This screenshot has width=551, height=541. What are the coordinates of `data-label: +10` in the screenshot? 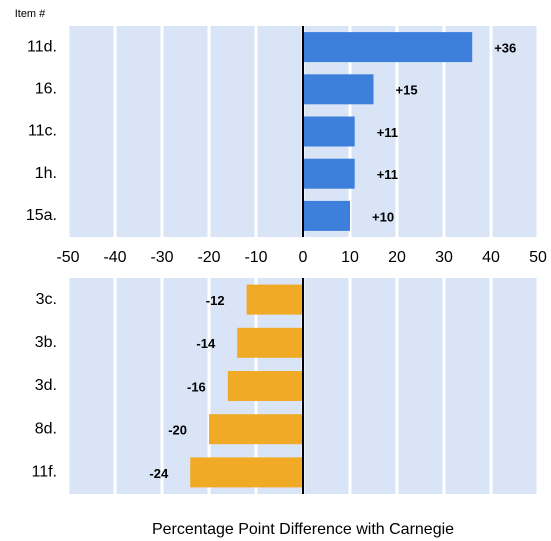 It's located at (383, 216).